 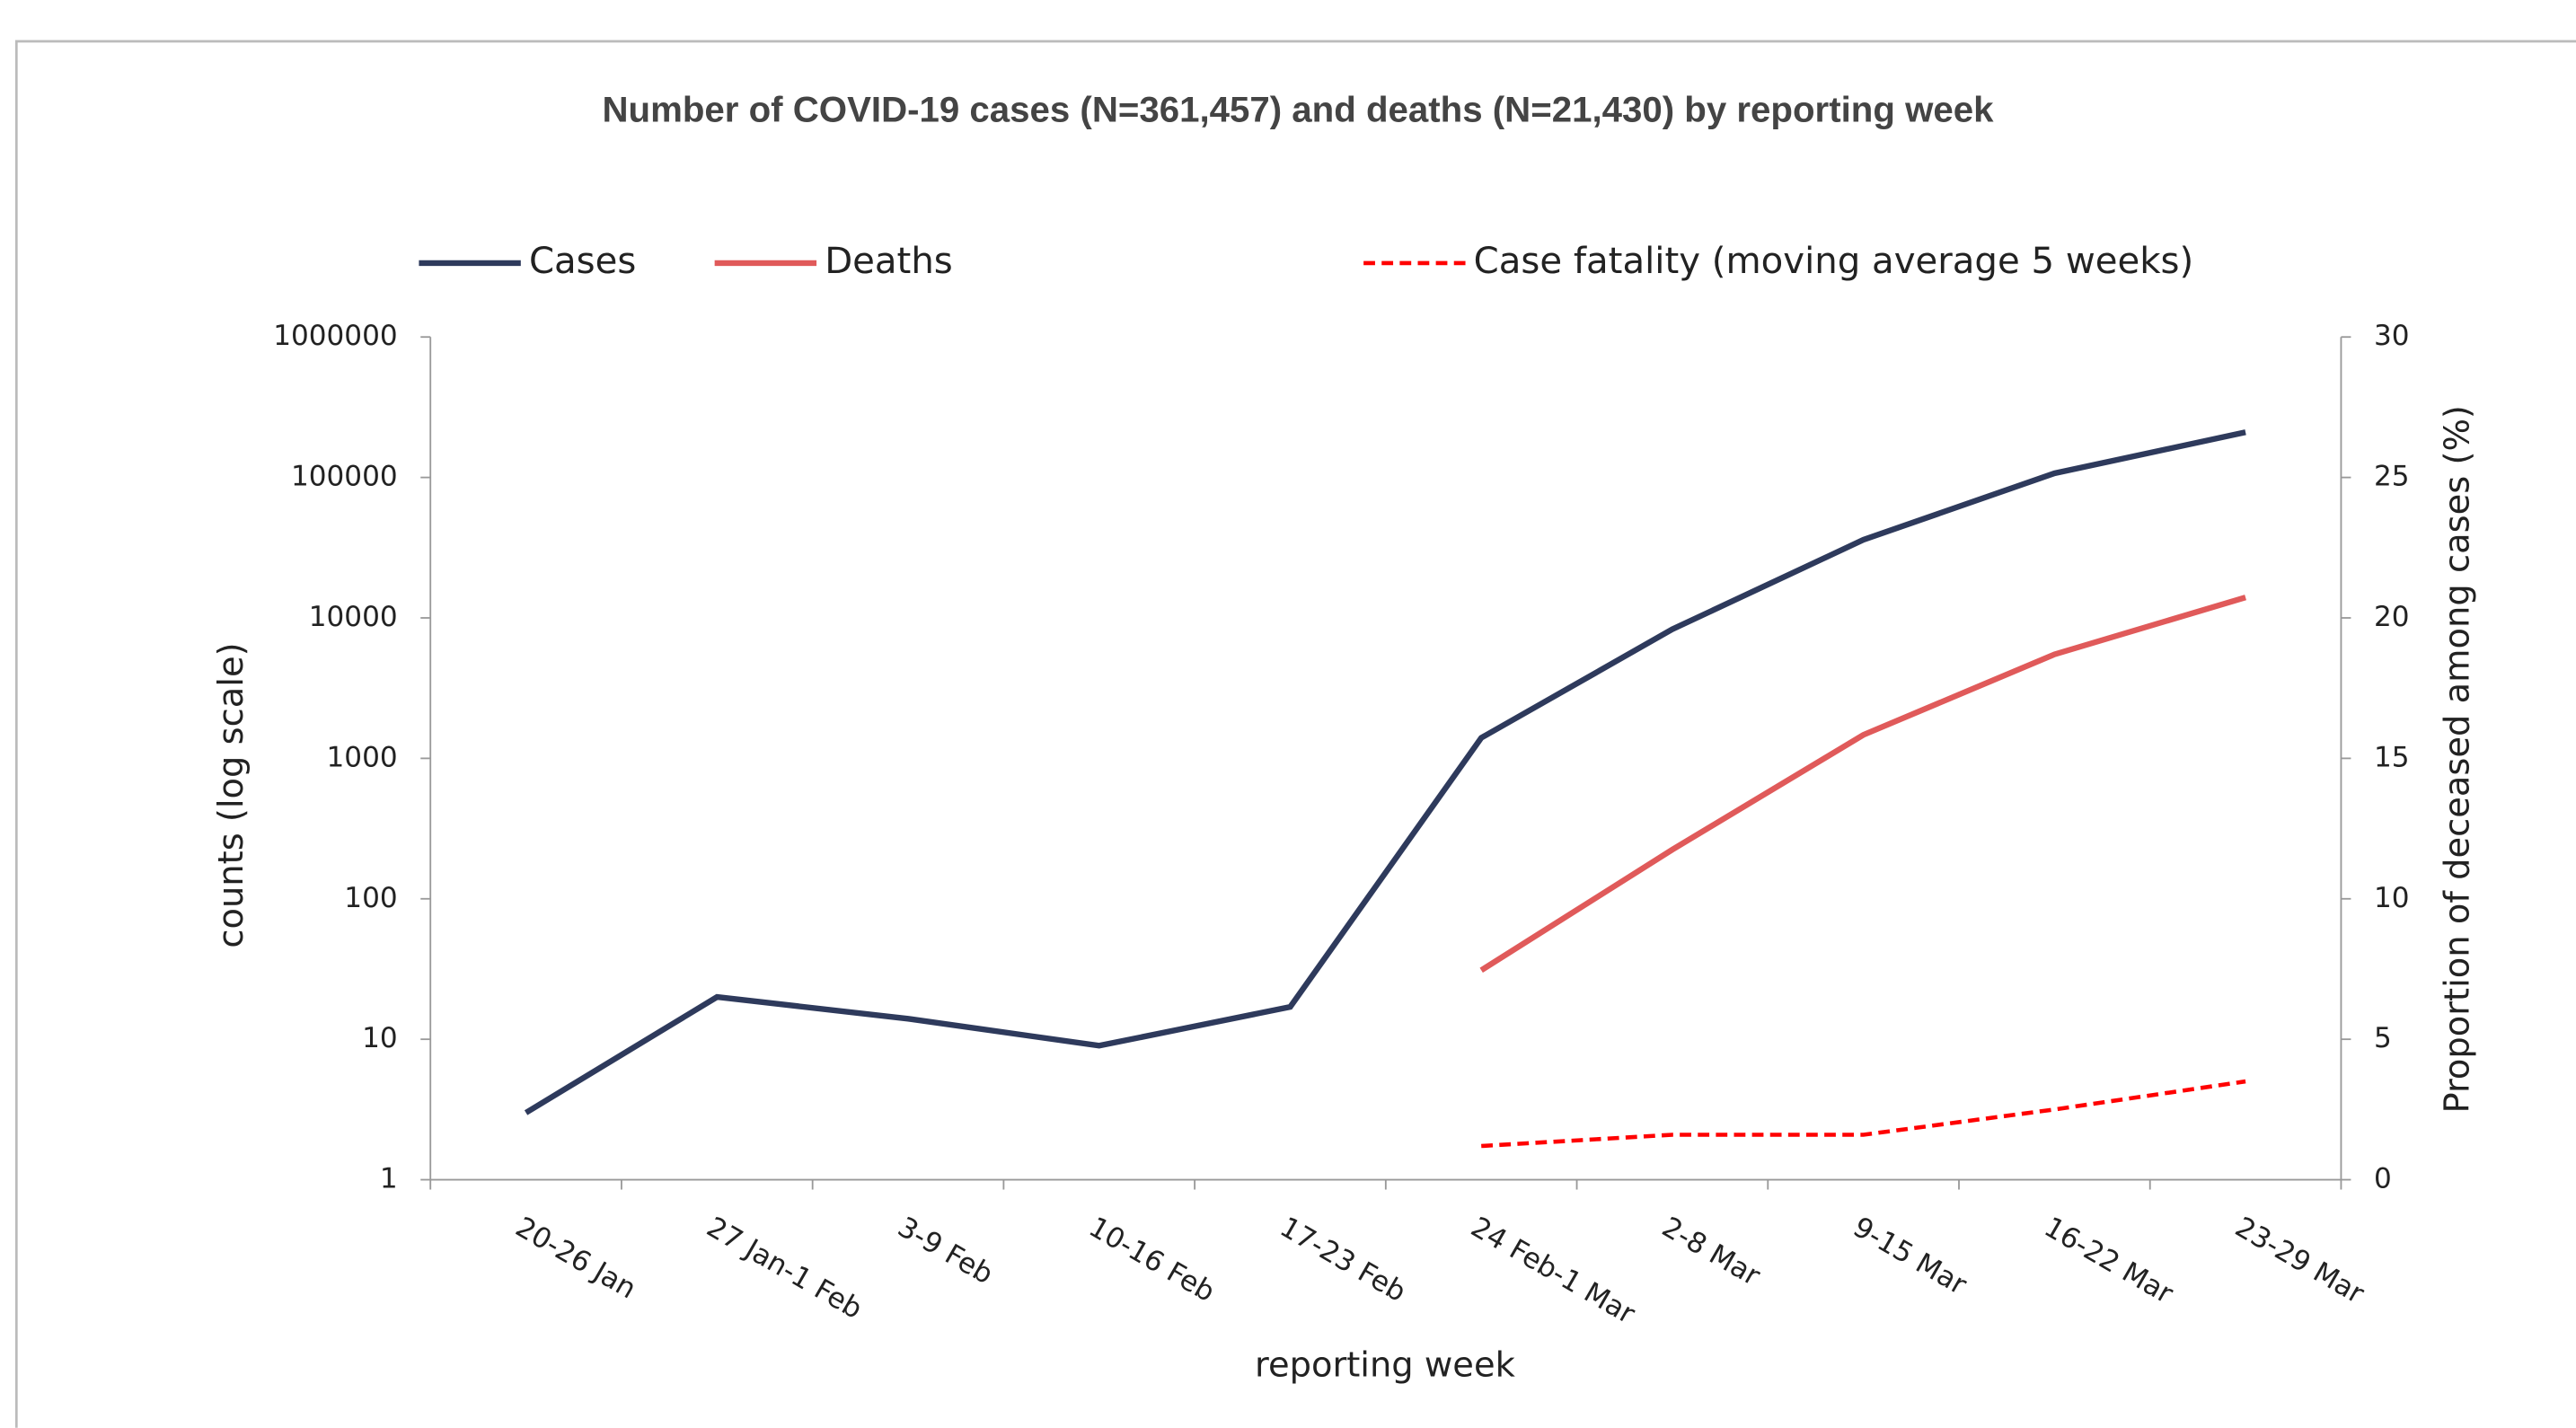 What do you see at coordinates (2392, 477) in the screenshot?
I see `y2-tick-label: 25` at bounding box center [2392, 477].